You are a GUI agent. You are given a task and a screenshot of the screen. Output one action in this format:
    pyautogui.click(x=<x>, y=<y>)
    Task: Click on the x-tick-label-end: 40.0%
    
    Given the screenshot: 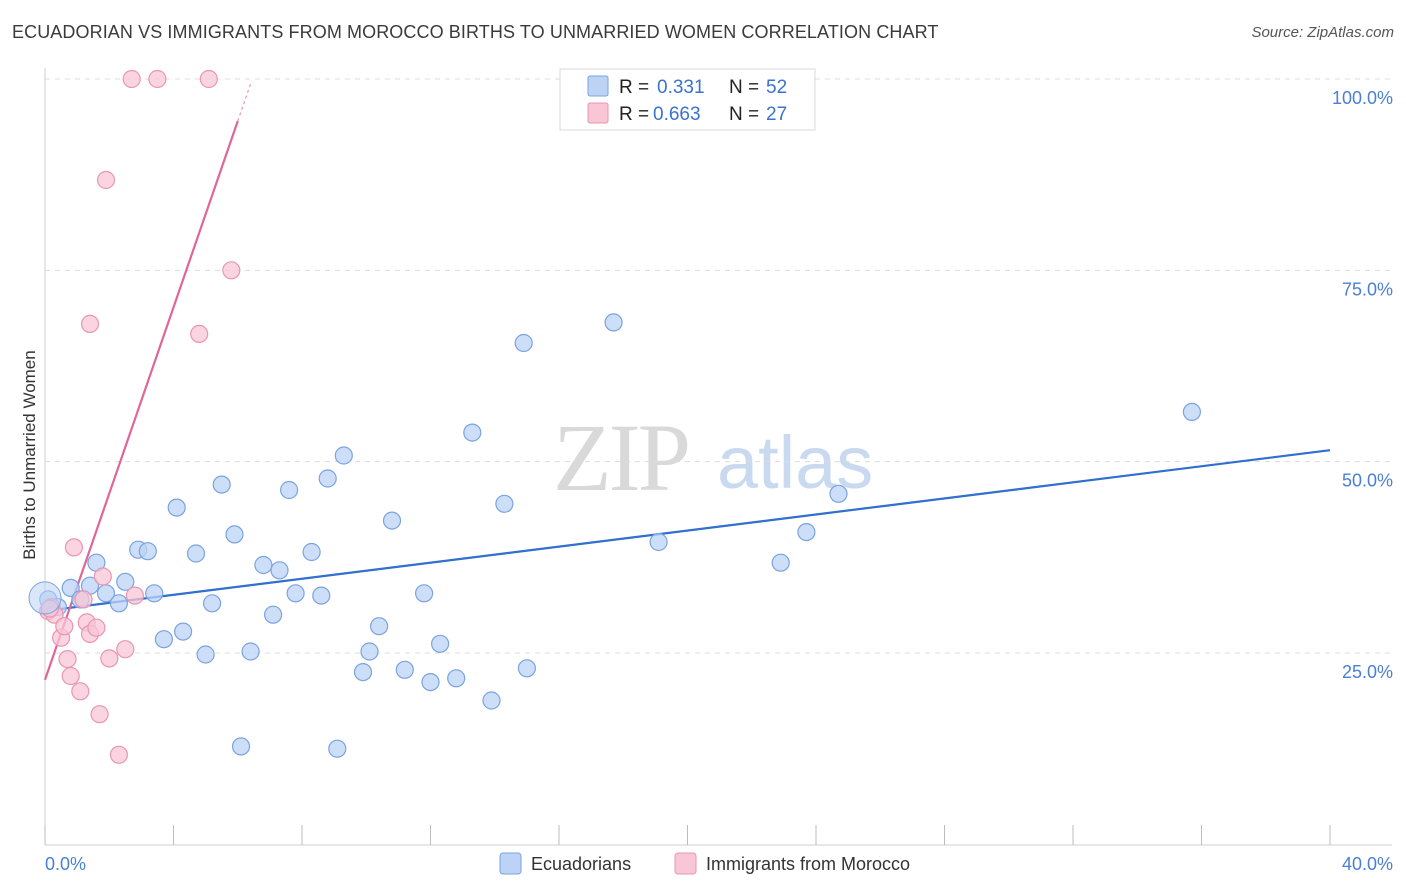 What is the action you would take?
    pyautogui.click(x=1367, y=864)
    